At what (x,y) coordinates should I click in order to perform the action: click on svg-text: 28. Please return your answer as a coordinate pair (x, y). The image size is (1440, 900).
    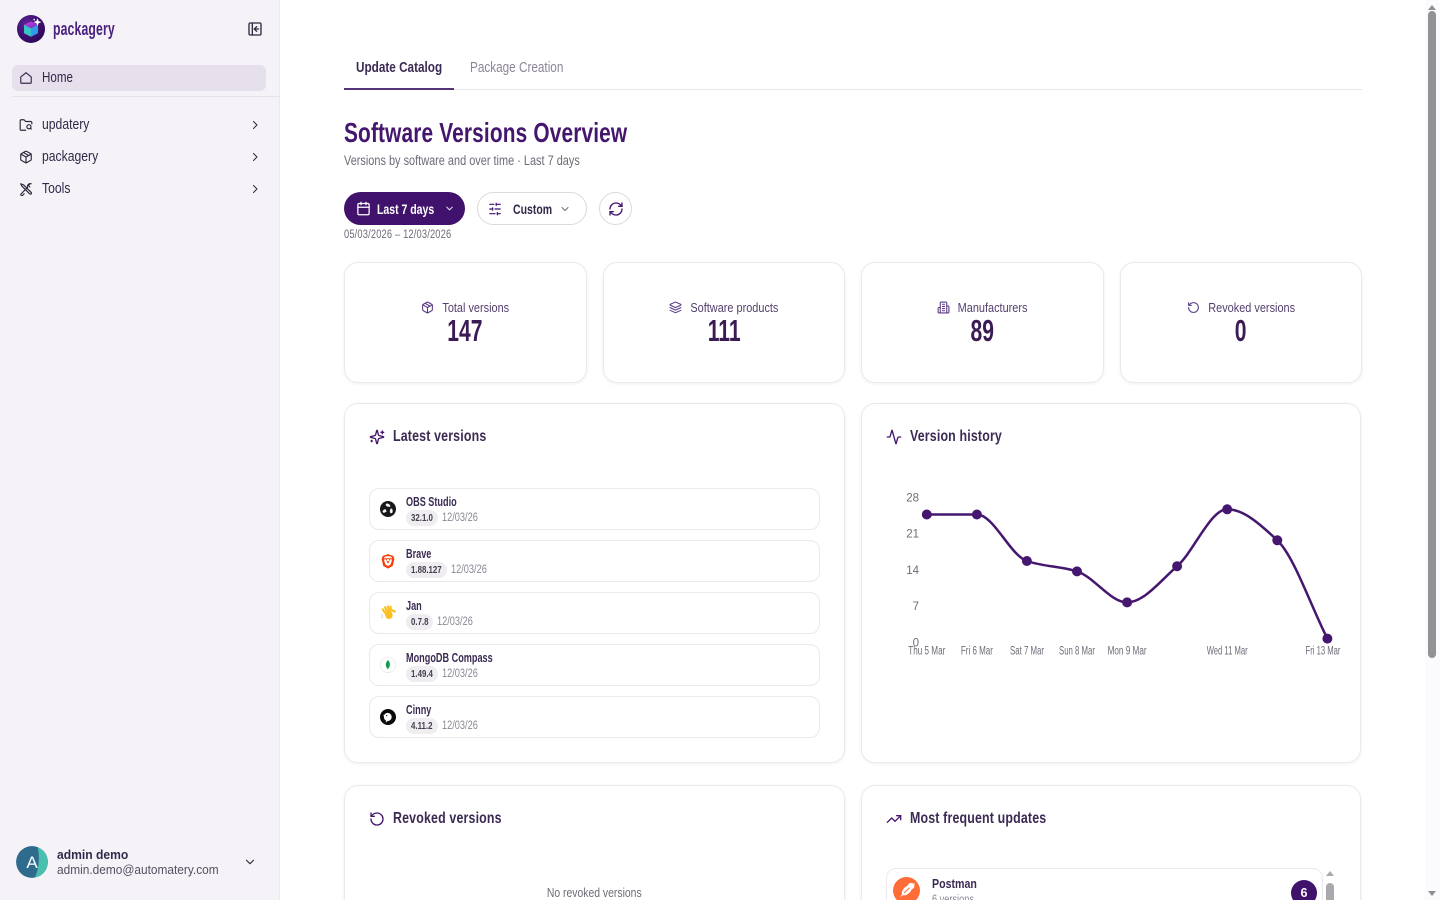
    Looking at the image, I should click on (912, 499).